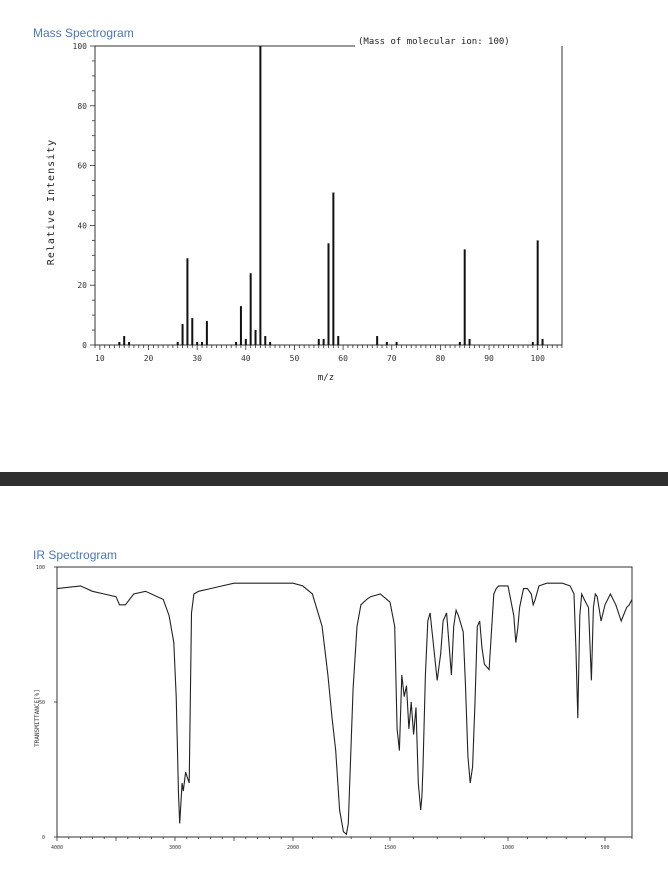  I want to click on ms-y-tick-label: 80, so click(82, 106).